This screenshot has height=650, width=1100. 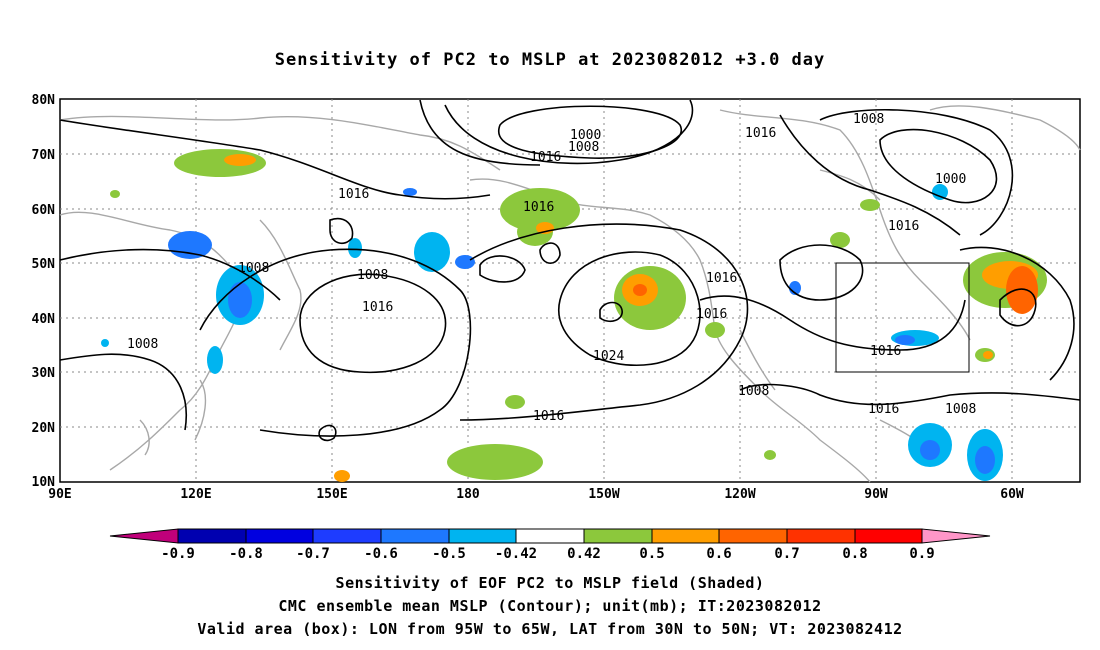 What do you see at coordinates (44, 155) in the screenshot?
I see `lat-label: 70N` at bounding box center [44, 155].